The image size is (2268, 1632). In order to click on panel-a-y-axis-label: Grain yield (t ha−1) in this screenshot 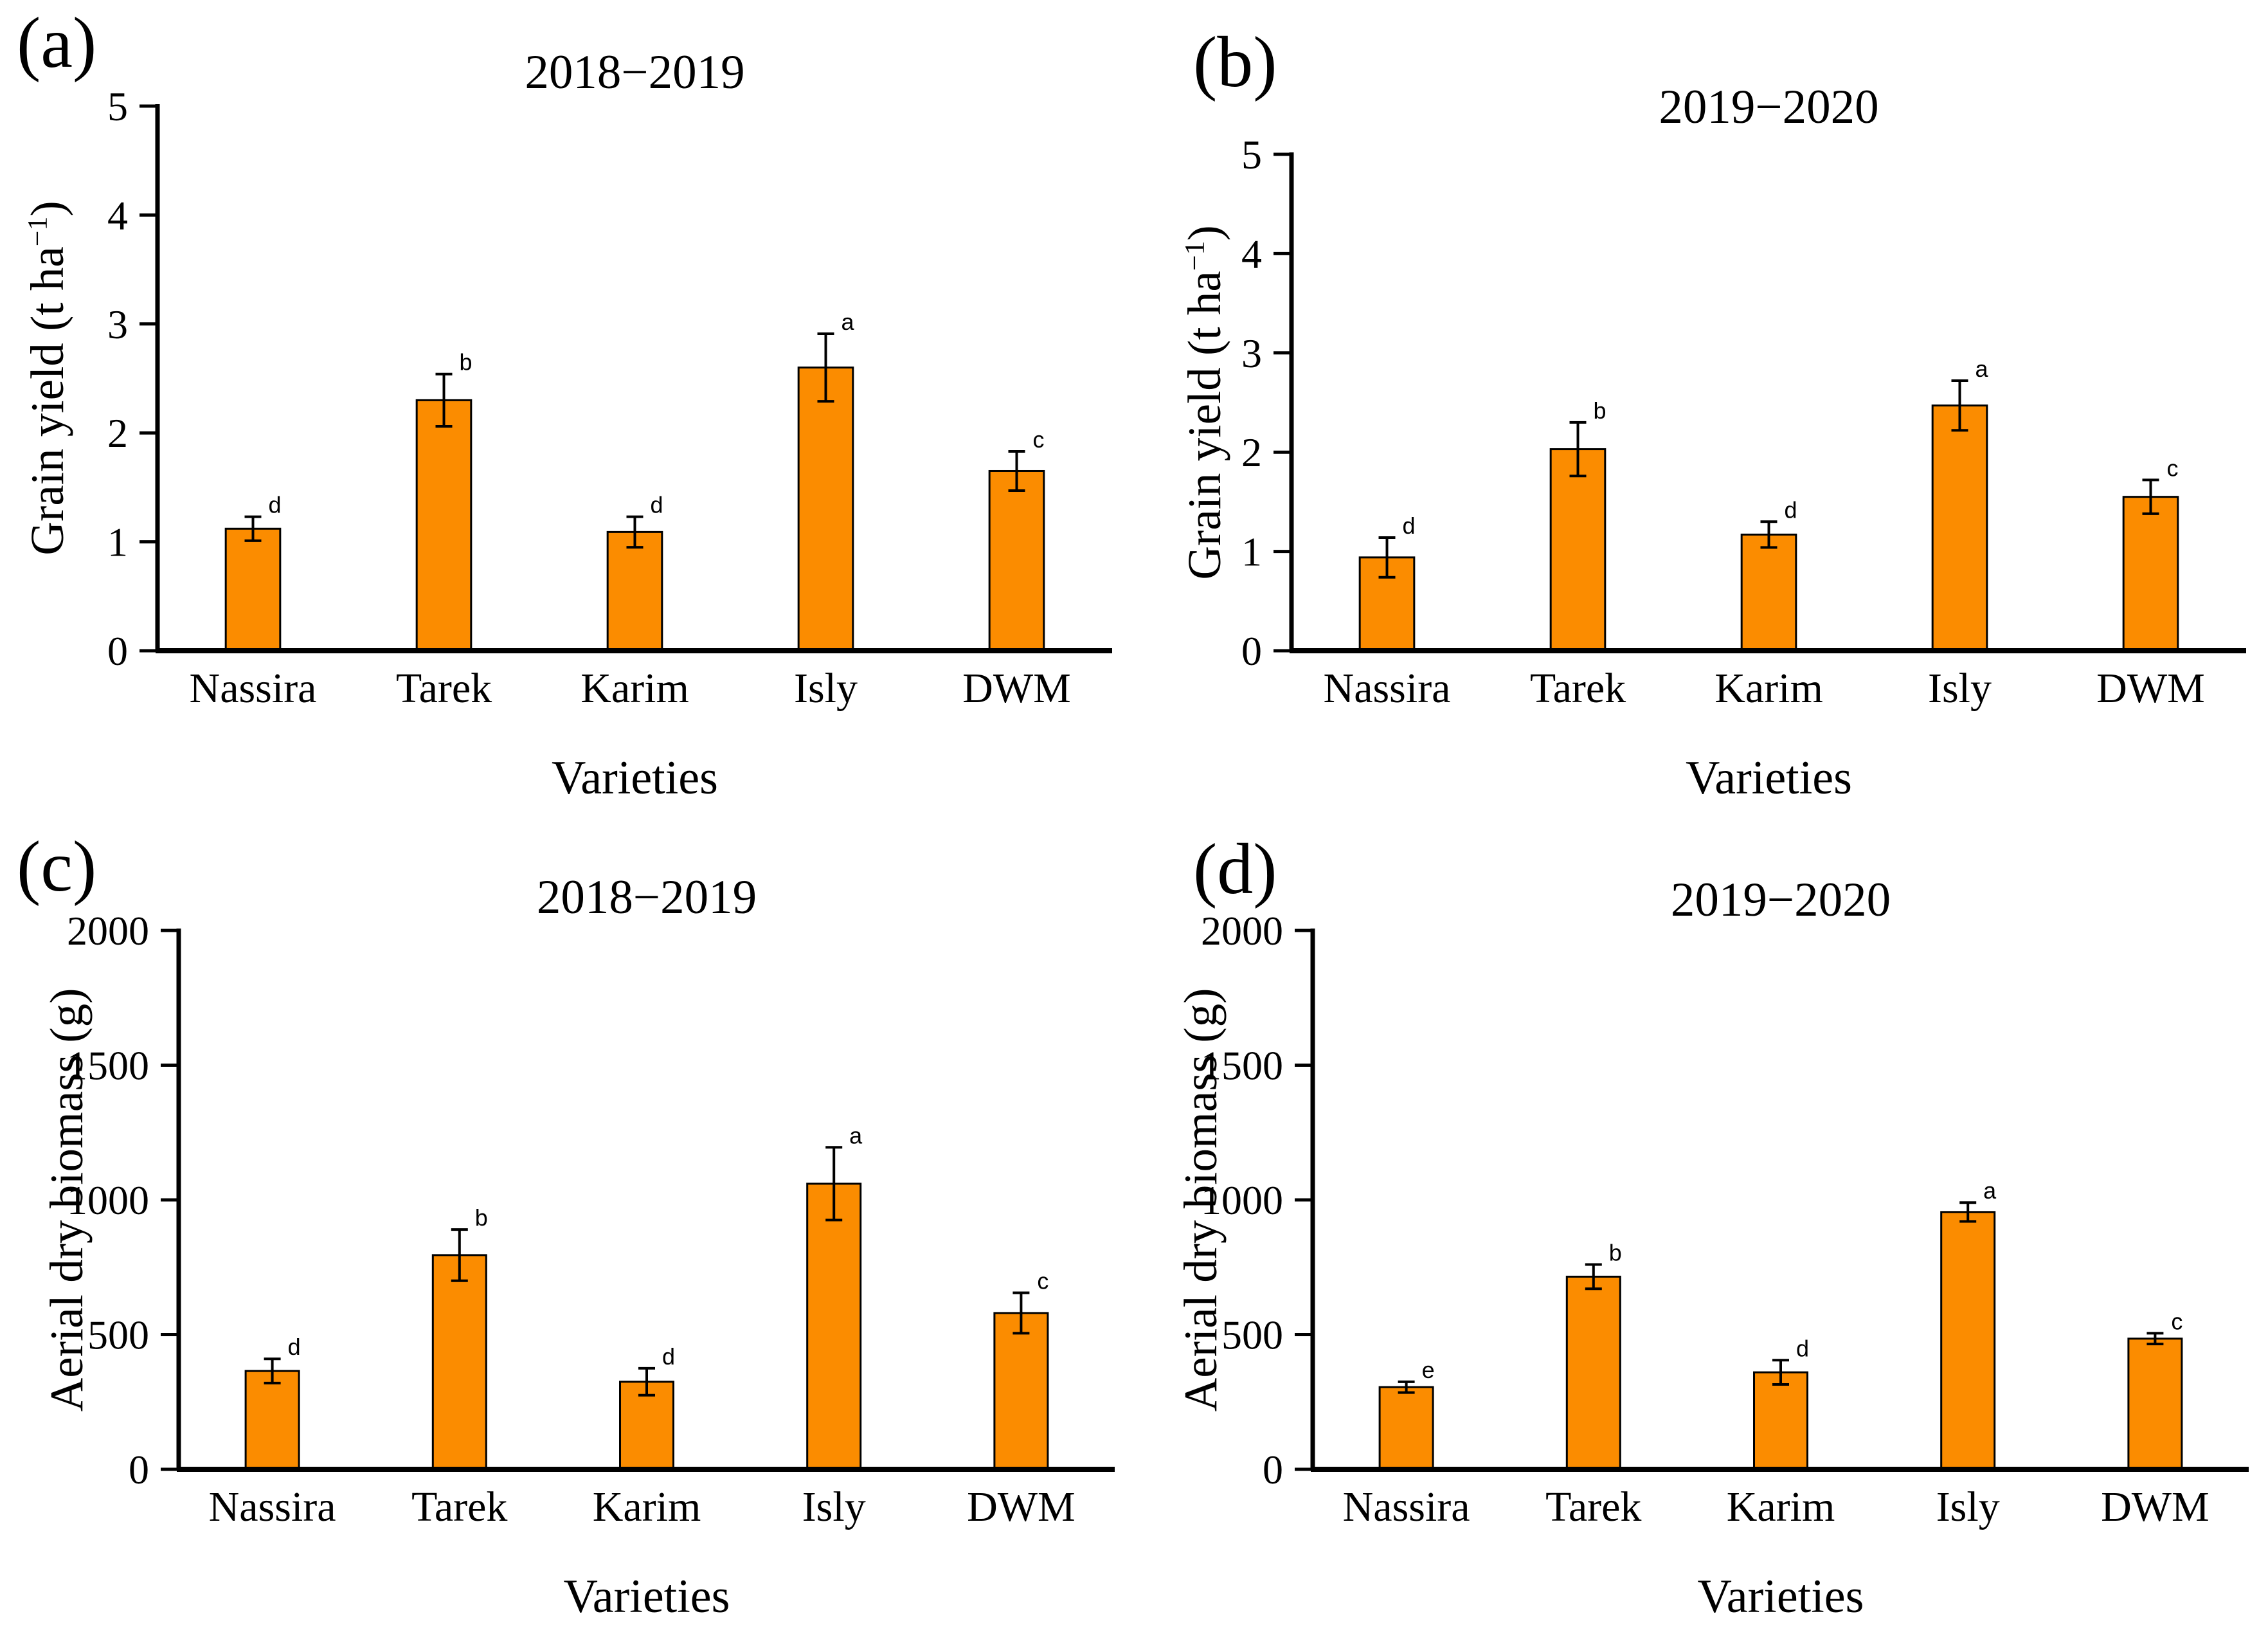, I will do `click(47, 378)`.